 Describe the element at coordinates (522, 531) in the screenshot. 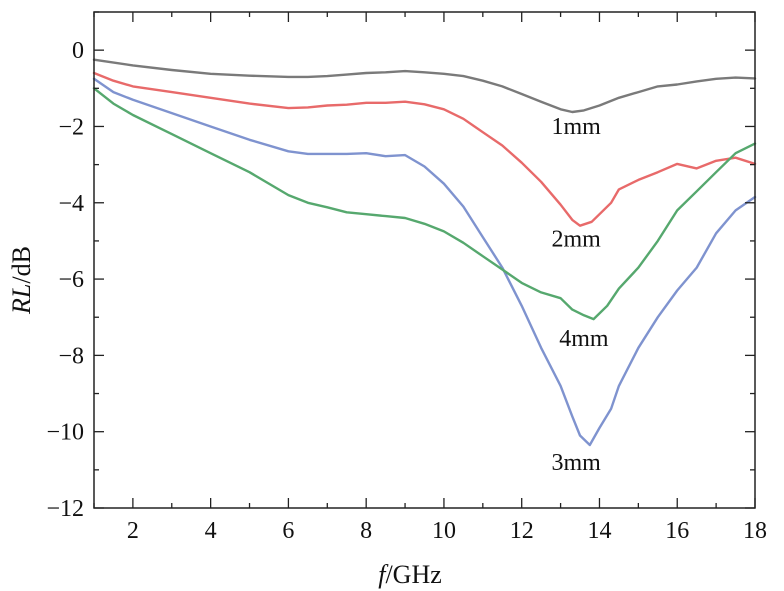

I see `x-tick-label: 12` at that location.